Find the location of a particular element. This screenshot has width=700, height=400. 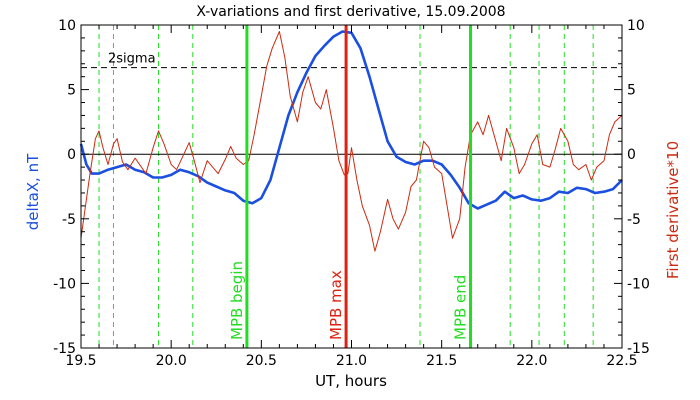

x-axis-label: UT, hours is located at coordinates (351, 381).